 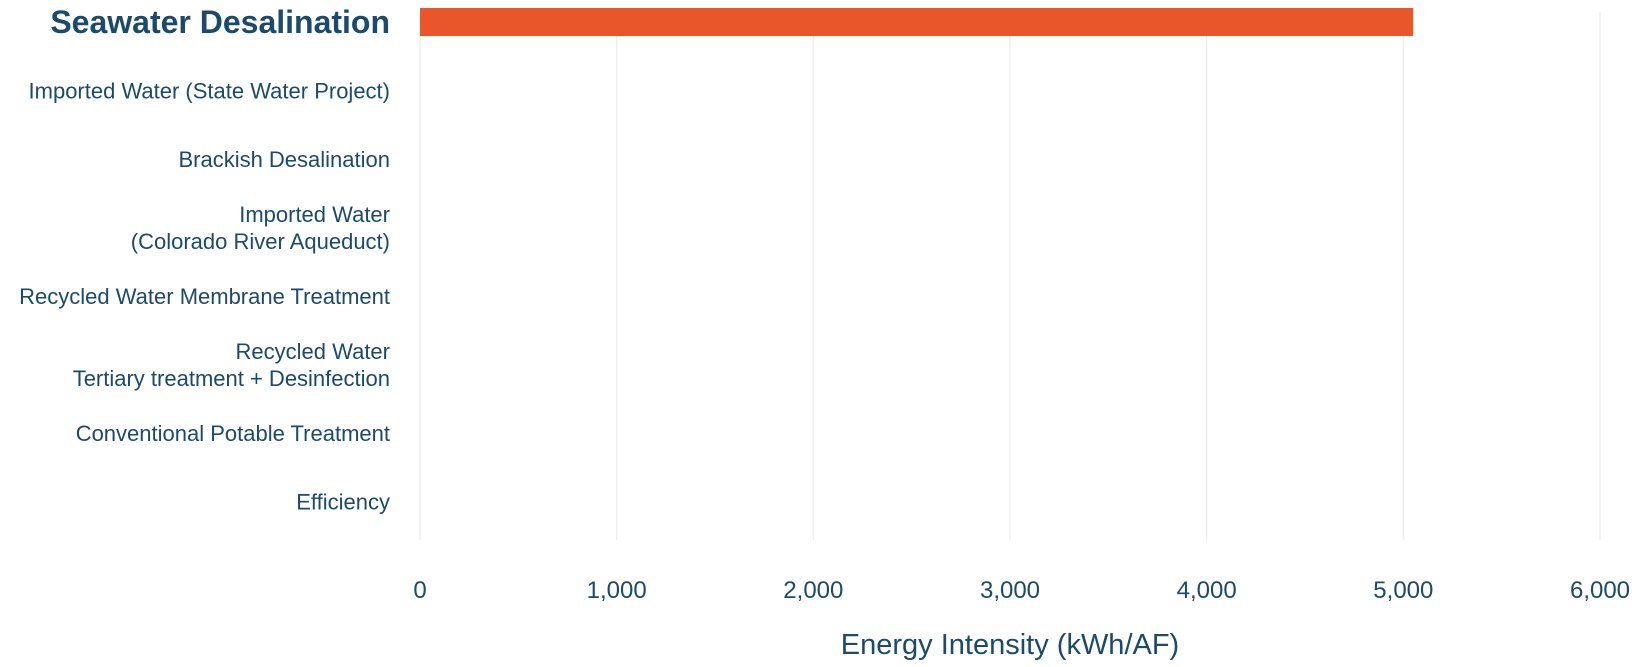 I want to click on category-label: Conventional Potable Treatment, so click(x=233, y=433).